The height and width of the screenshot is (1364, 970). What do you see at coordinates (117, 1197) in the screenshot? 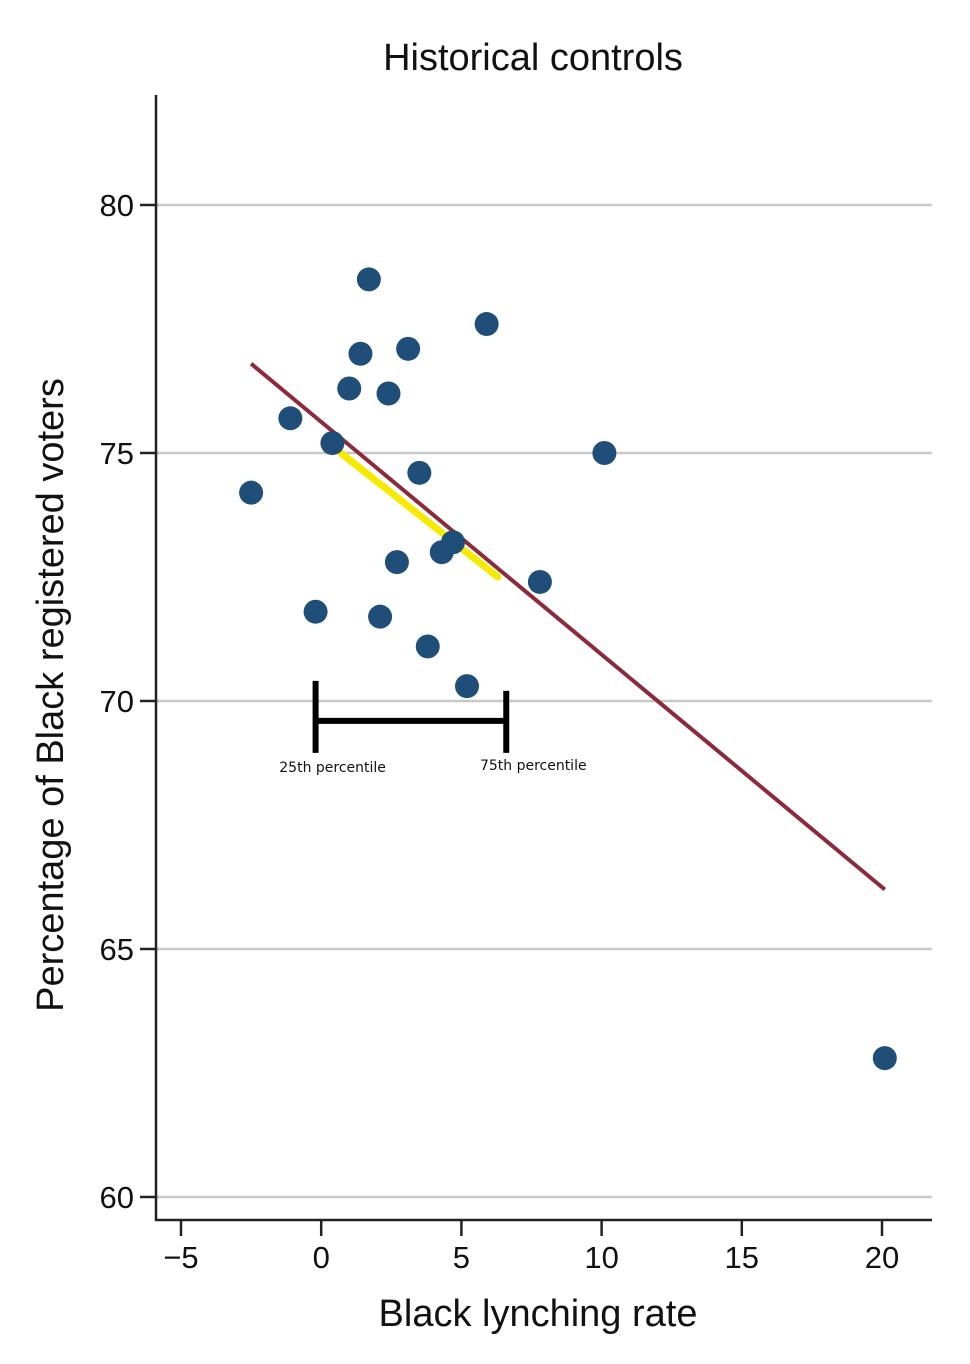
I see `y-tick-label-0: 60` at bounding box center [117, 1197].